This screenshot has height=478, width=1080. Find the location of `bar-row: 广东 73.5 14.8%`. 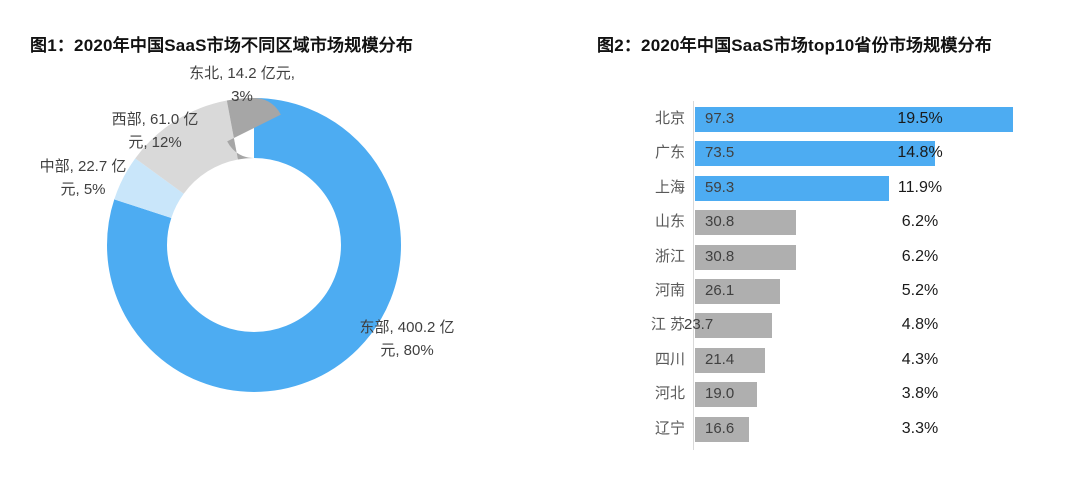

bar-row: 广东 73.5 14.8% is located at coordinates (835, 153).